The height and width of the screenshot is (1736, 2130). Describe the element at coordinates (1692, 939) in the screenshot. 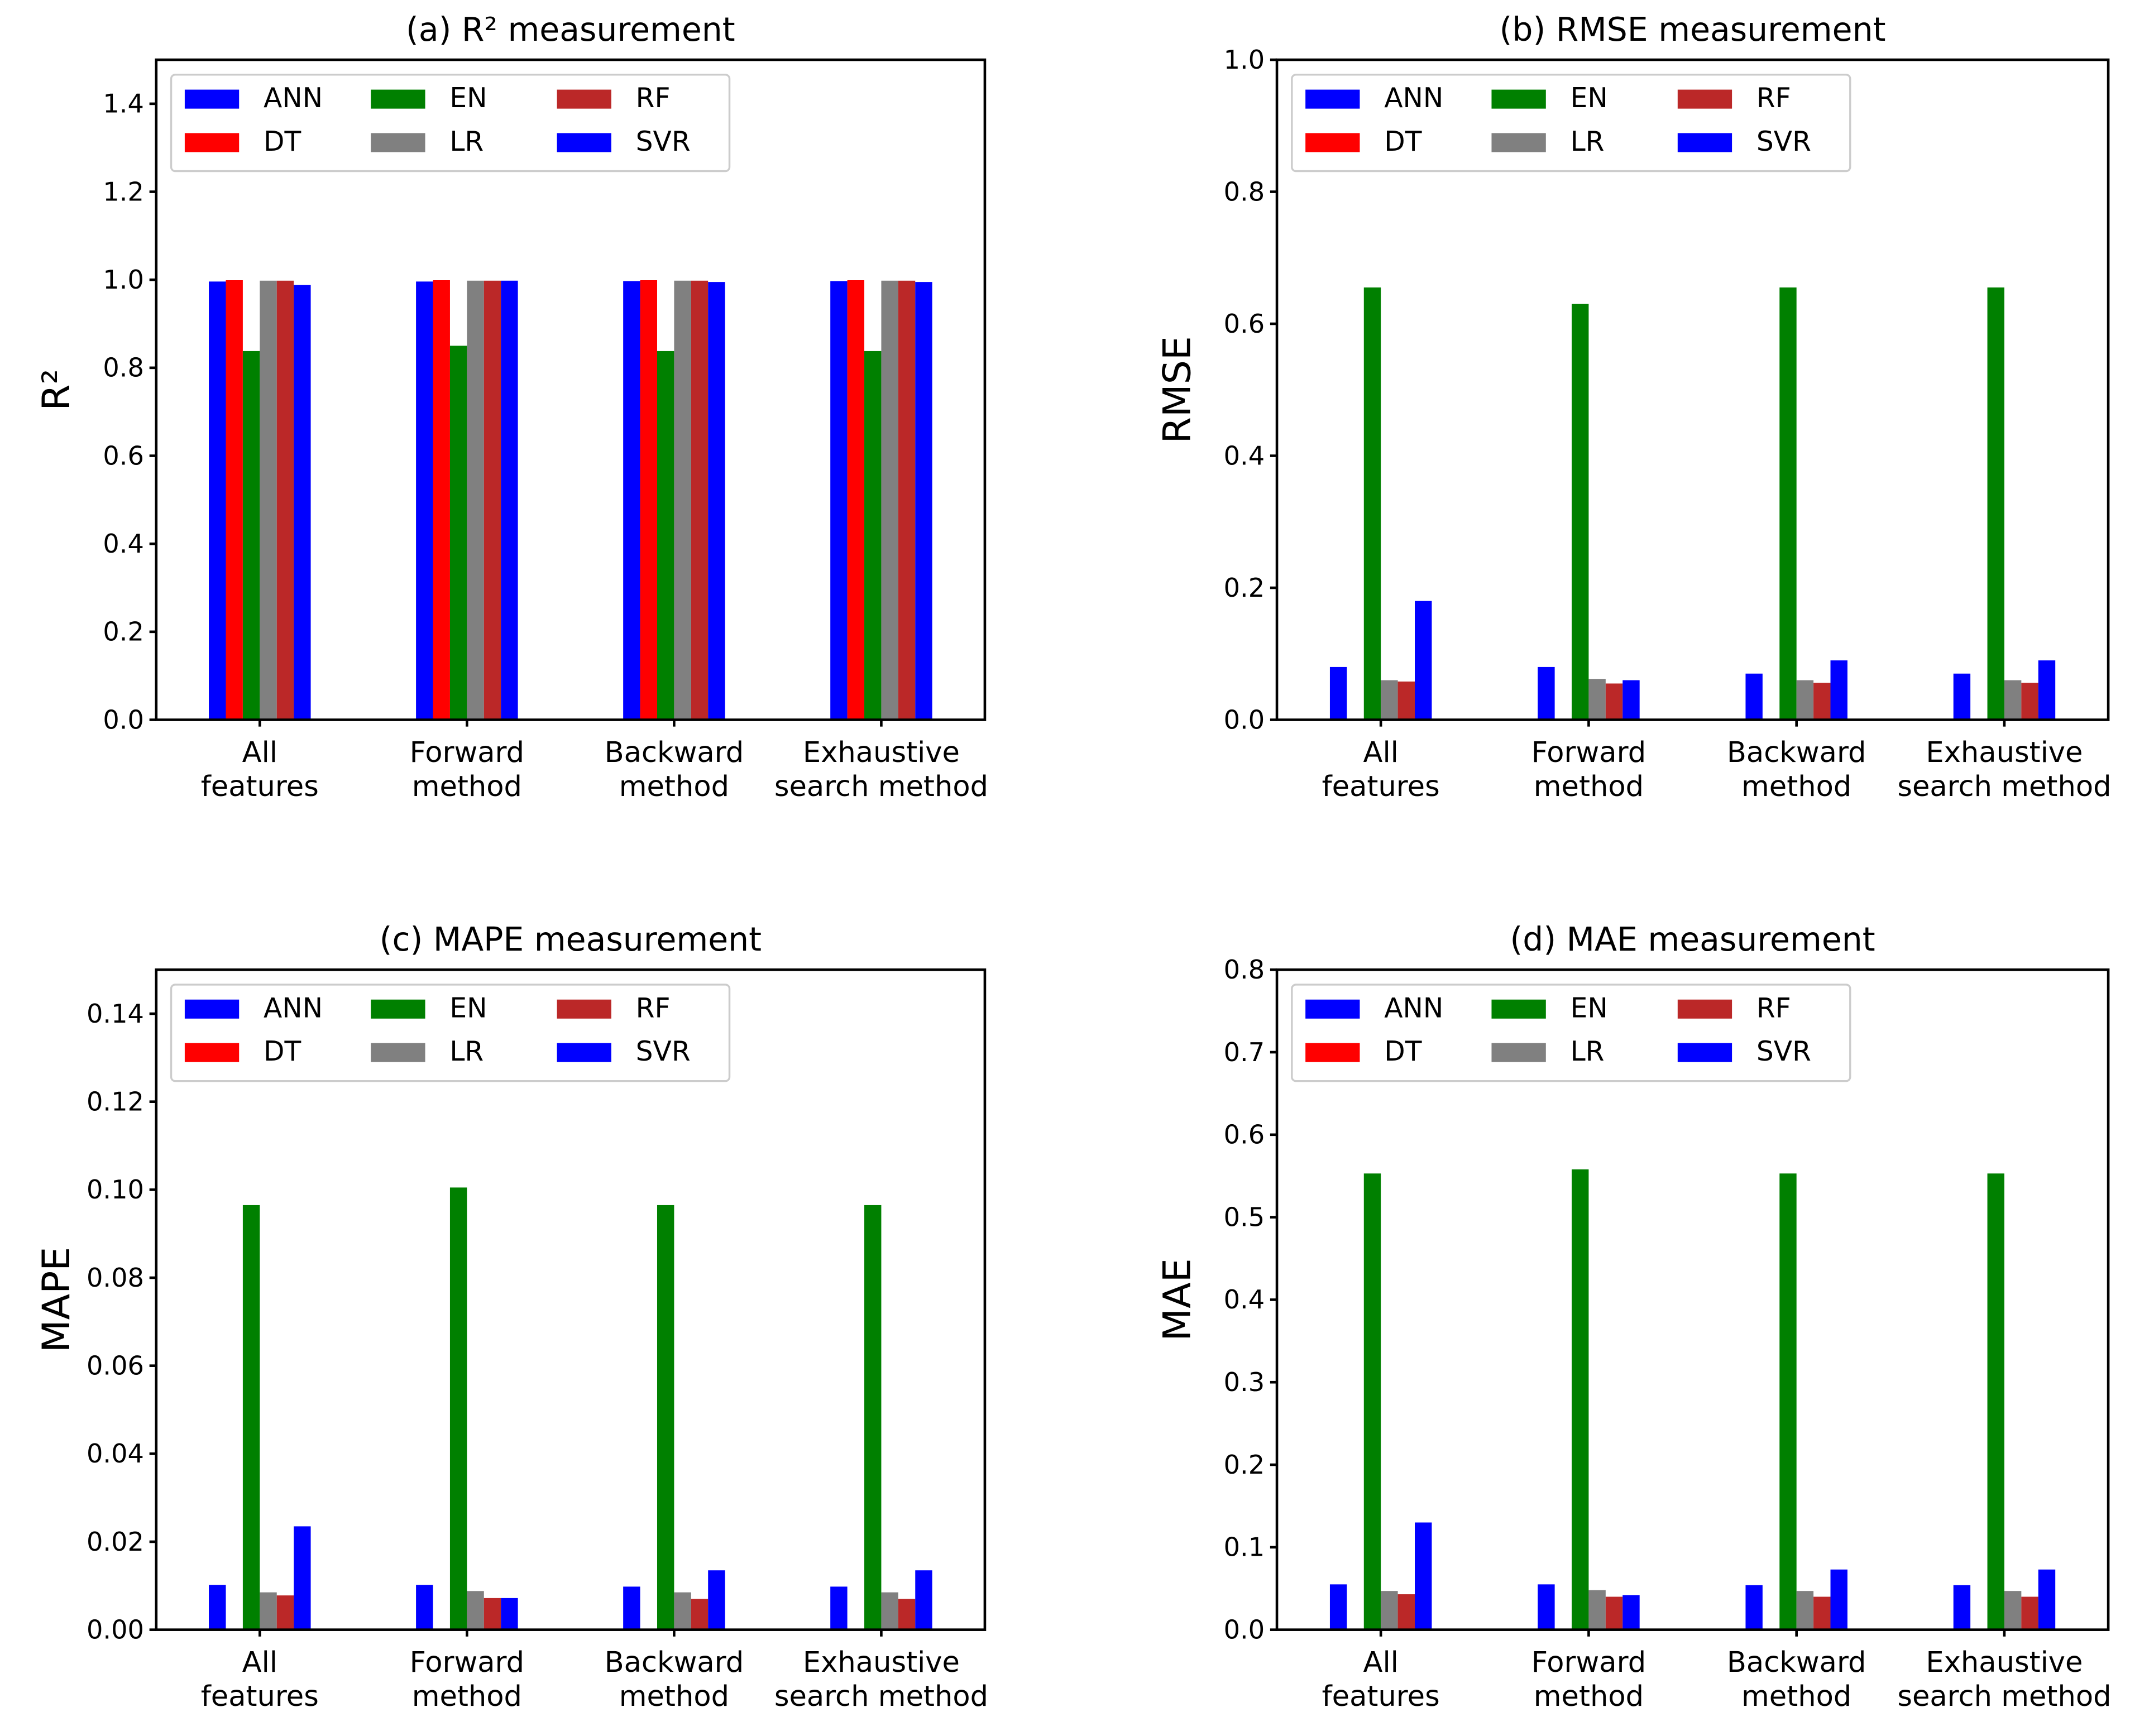

I see `chart-title: (d) MAE measurement` at that location.